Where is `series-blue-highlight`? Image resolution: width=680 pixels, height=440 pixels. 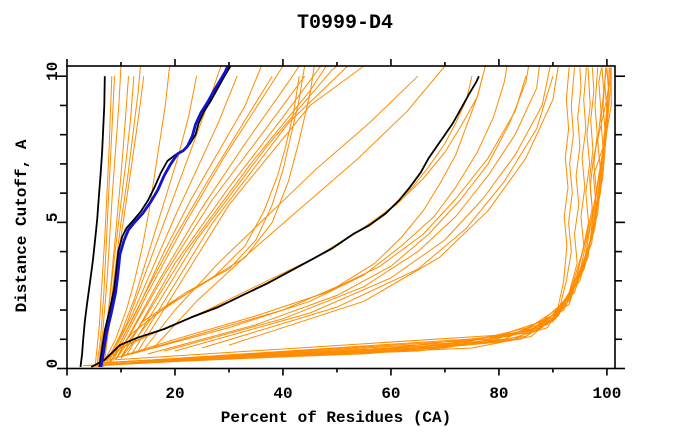
series-blue-highlight is located at coordinates (164, 216).